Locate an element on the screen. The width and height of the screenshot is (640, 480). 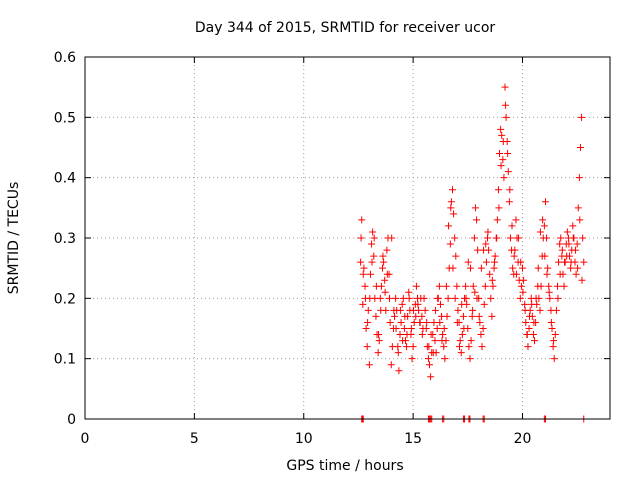
y-tick-label: 0.5 is located at coordinates (65, 118).